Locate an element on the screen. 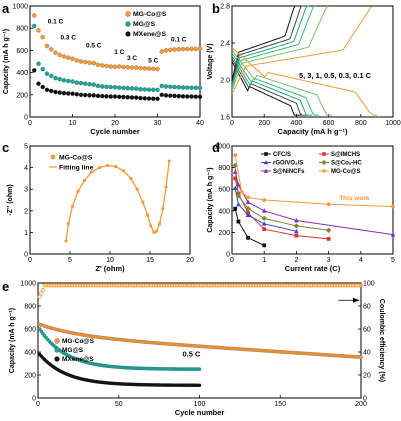 The height and width of the screenshot is (421, 401). panel-d-annotation: This work is located at coordinates (354, 198).